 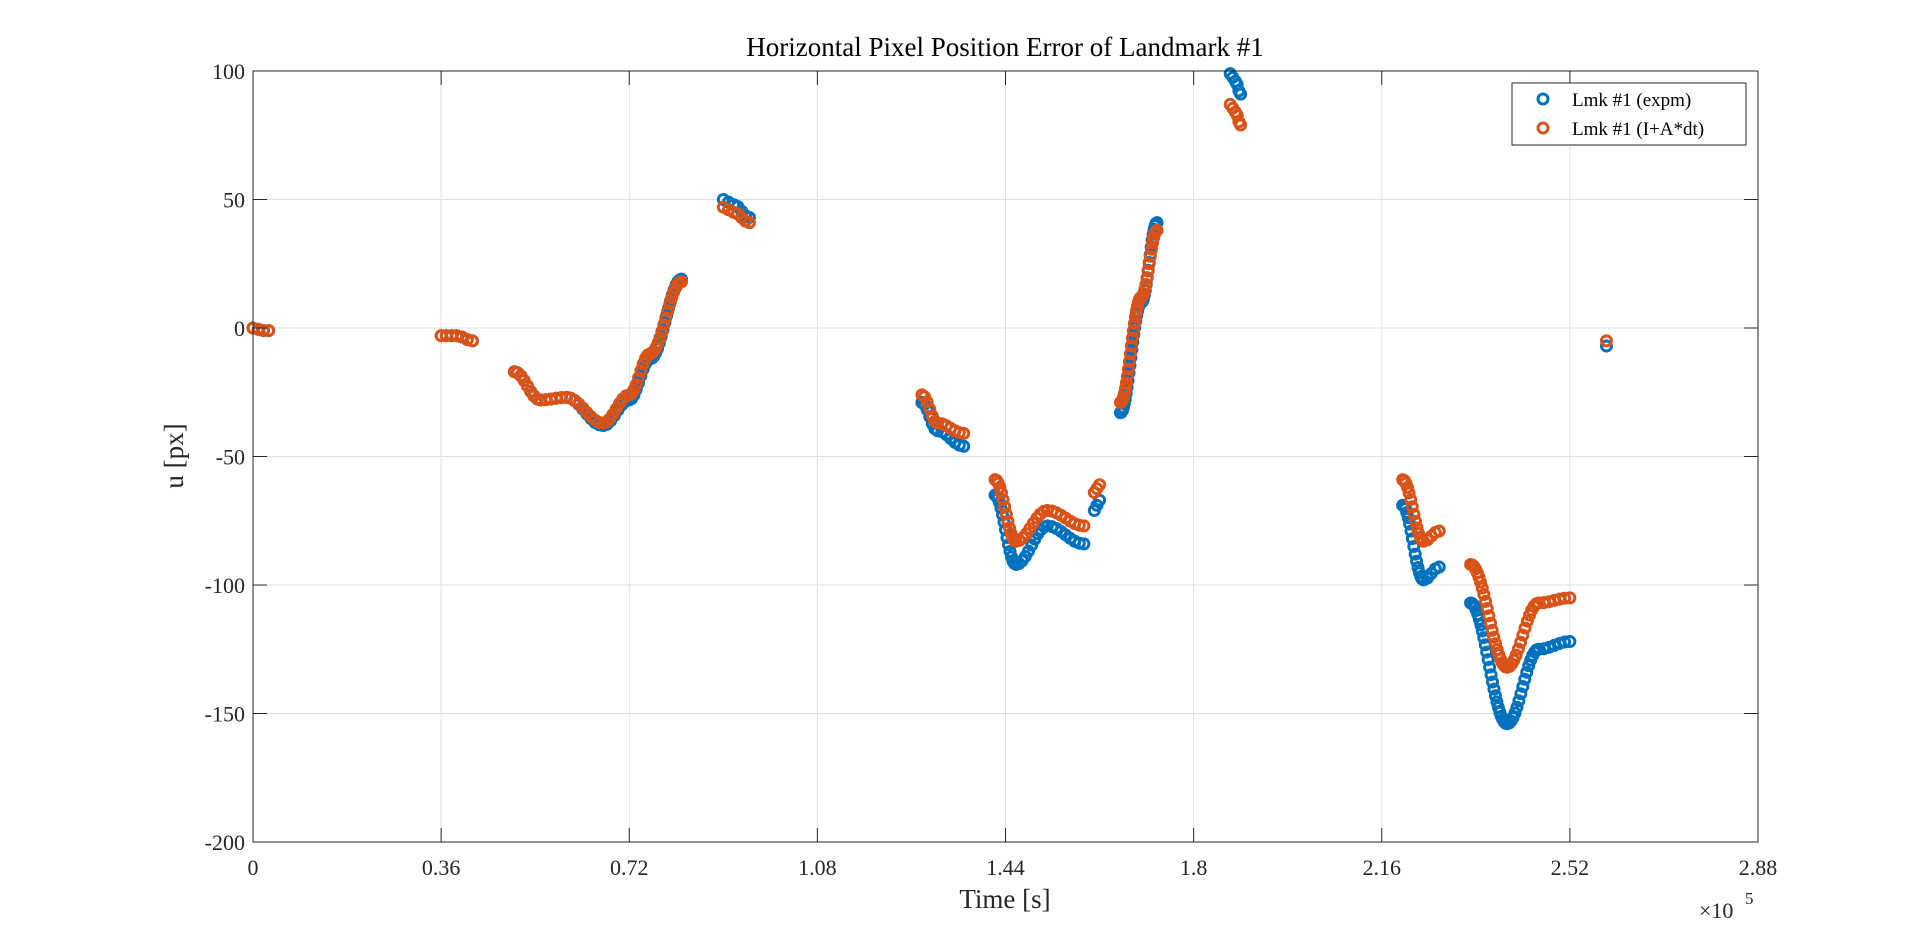 I want to click on legend-label-expm: Lmk #1 (expm), so click(x=1631, y=100).